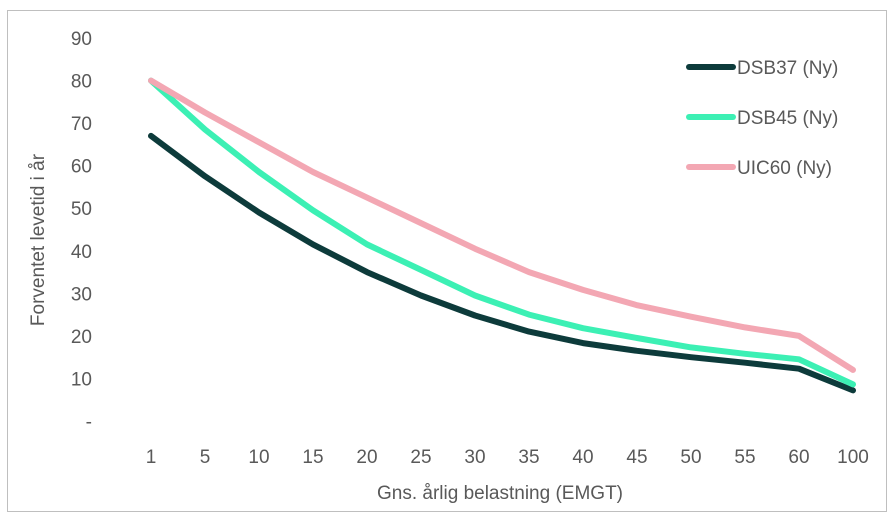 This screenshot has width=895, height=518. What do you see at coordinates (205, 457) in the screenshot?
I see `x-tick-label: 5` at bounding box center [205, 457].